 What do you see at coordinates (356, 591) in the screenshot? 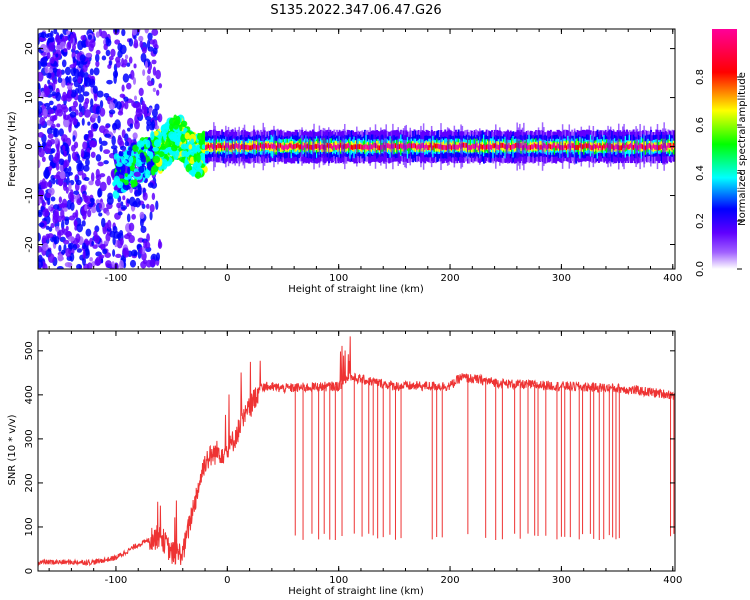
I see `snr-x-label: Height of straight line (km)` at bounding box center [356, 591].